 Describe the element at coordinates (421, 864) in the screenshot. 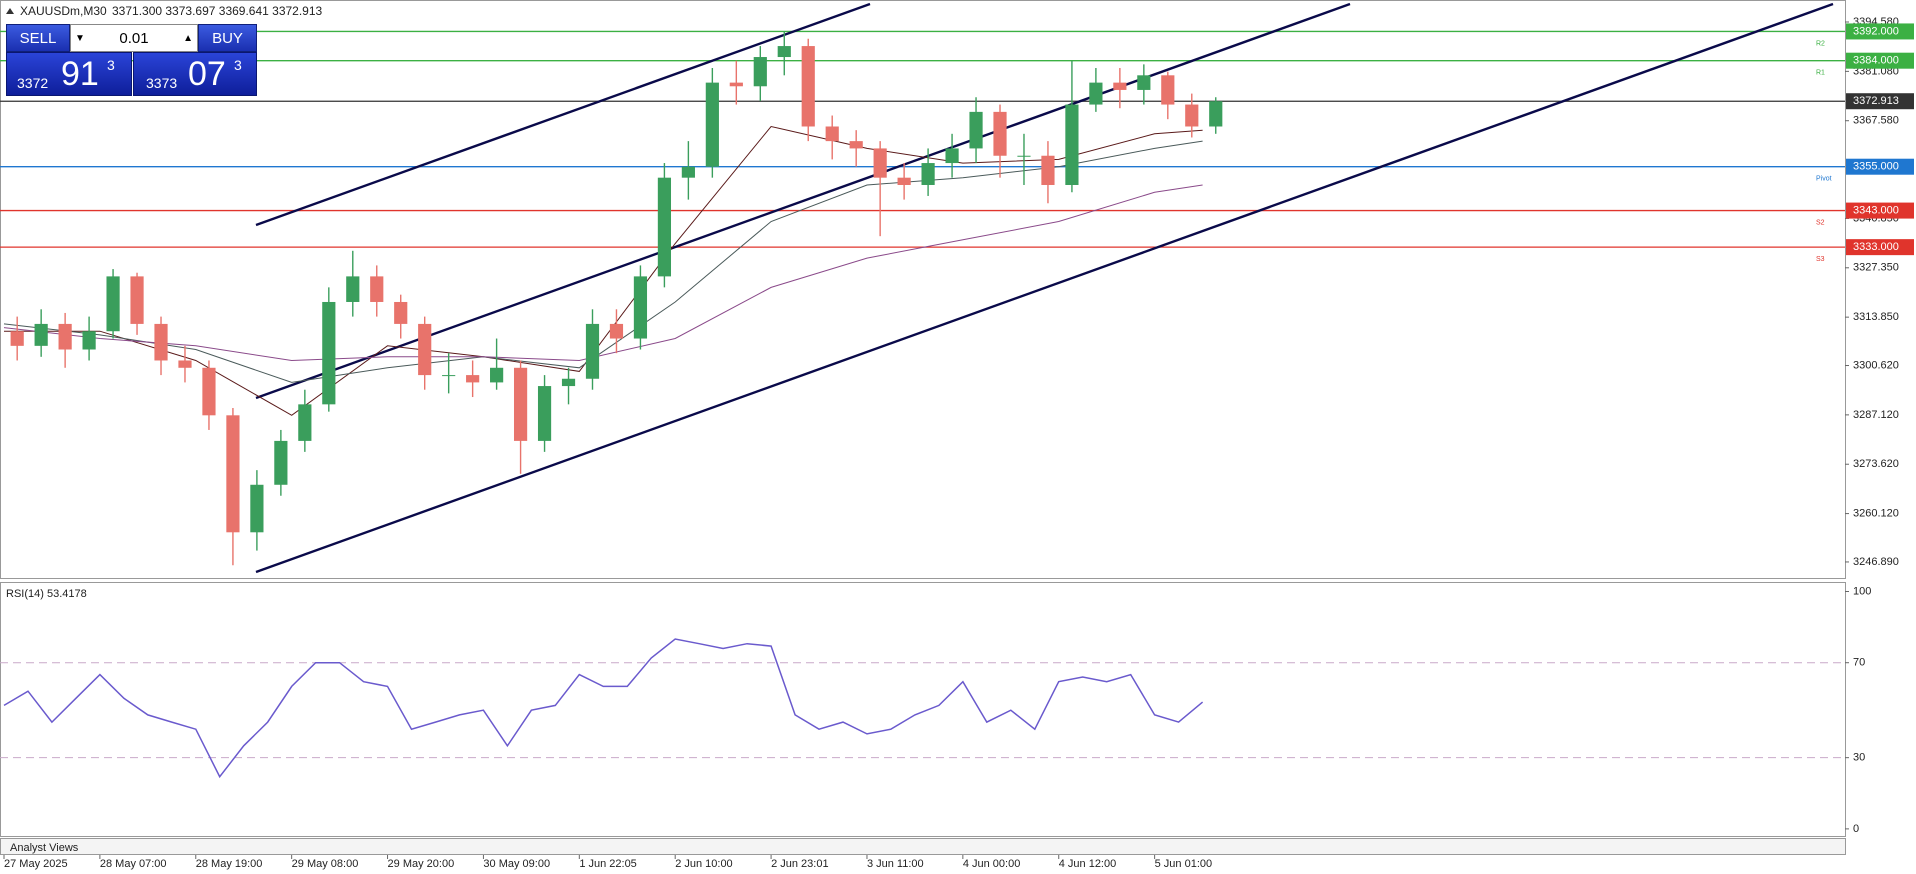

I see `x-tick-label: 29 May 20:00` at that location.